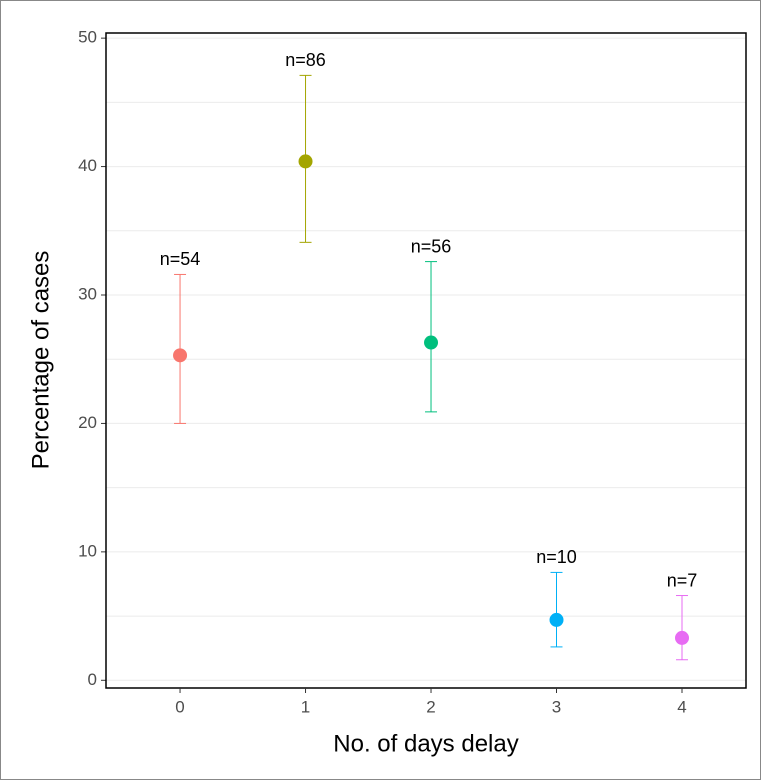 Image resolution: width=761 pixels, height=780 pixels. What do you see at coordinates (92, 679) in the screenshot?
I see `y-tick-label: 0` at bounding box center [92, 679].